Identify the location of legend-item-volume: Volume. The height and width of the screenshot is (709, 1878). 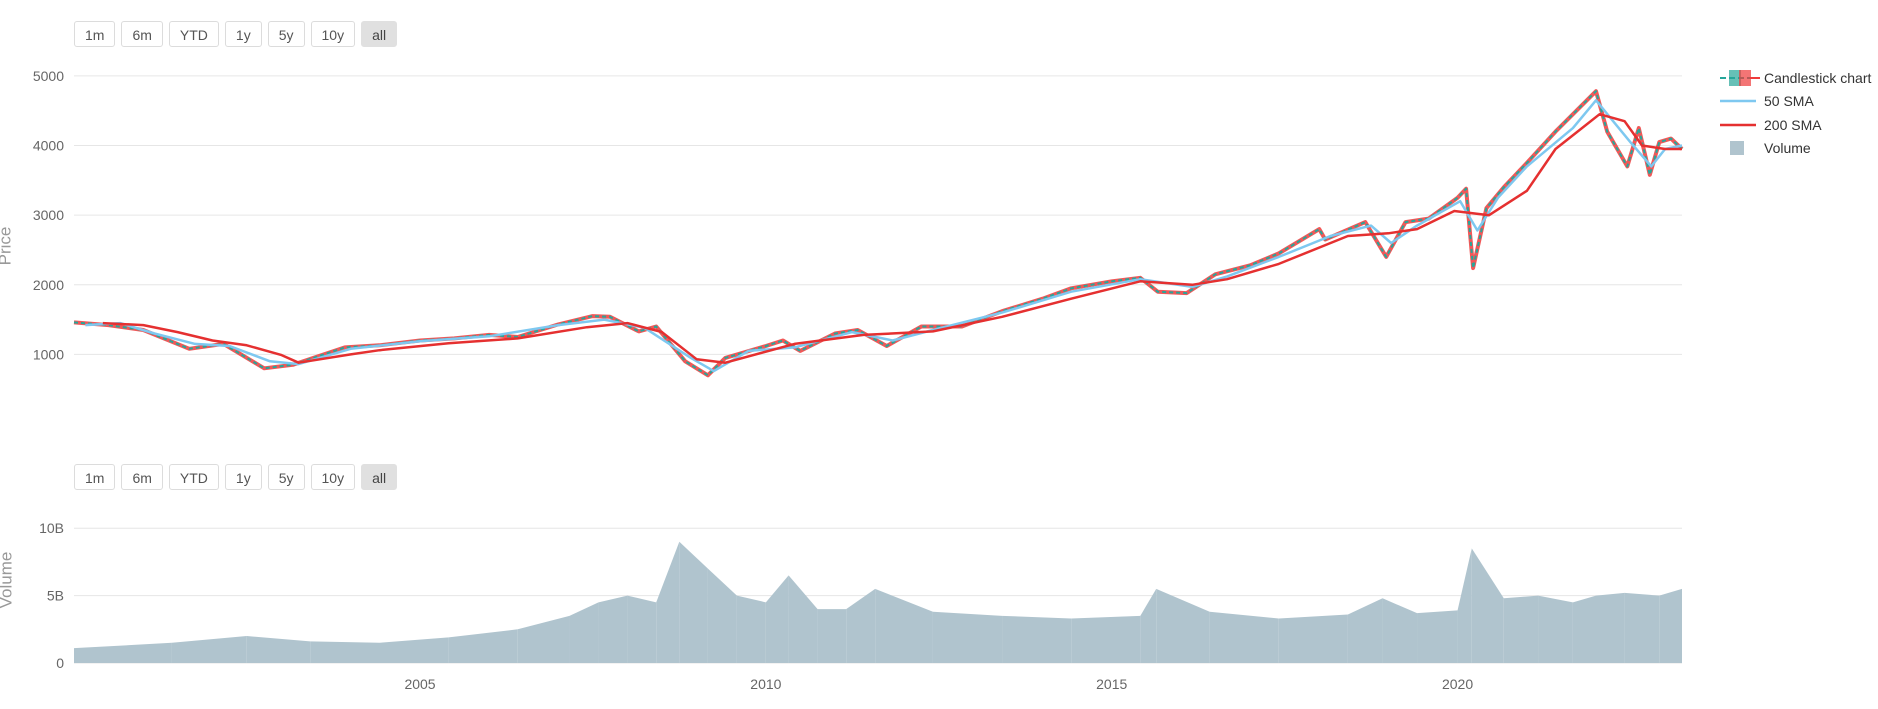
(1795, 149).